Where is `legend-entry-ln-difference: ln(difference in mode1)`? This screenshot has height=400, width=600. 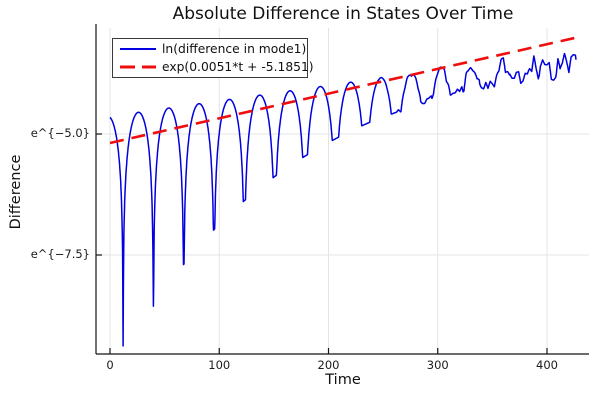 legend-entry-ln-difference: ln(difference in mode1) is located at coordinates (213, 49).